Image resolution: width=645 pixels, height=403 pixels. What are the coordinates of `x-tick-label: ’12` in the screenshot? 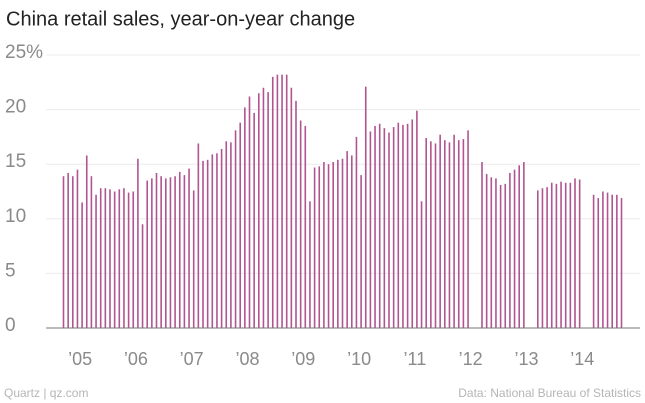 It's located at (471, 359).